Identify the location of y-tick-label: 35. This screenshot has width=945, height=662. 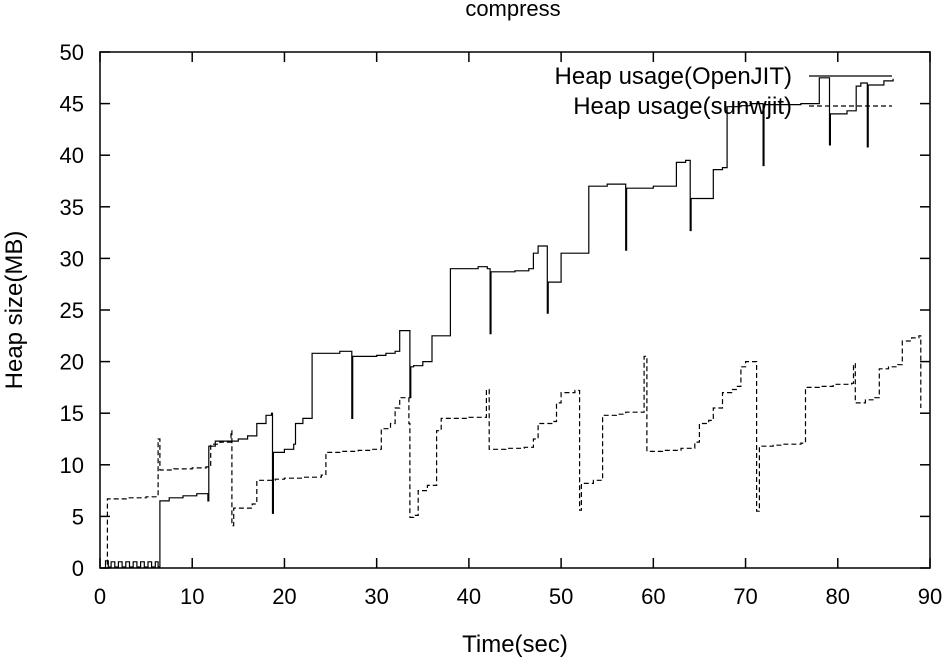
(72, 207).